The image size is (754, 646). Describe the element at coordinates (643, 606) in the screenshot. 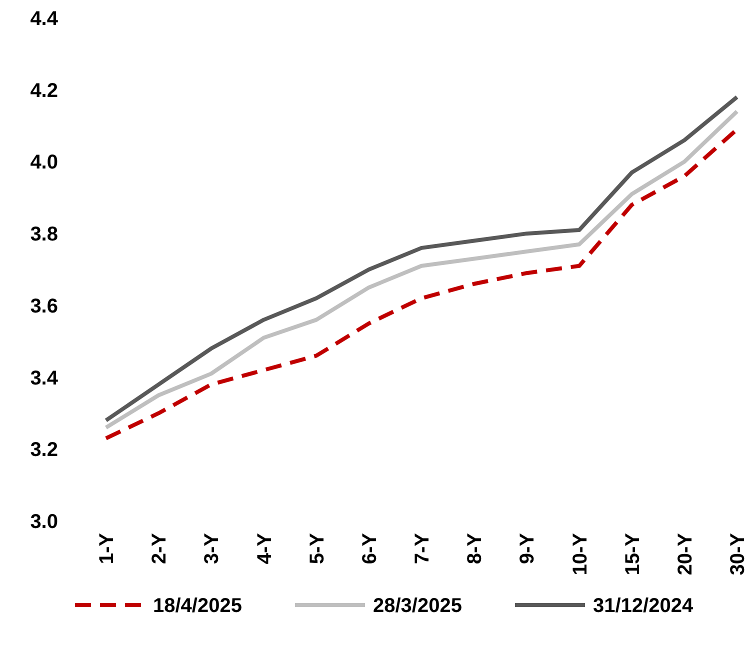

I see `legend-label: 31/12/2024` at that location.